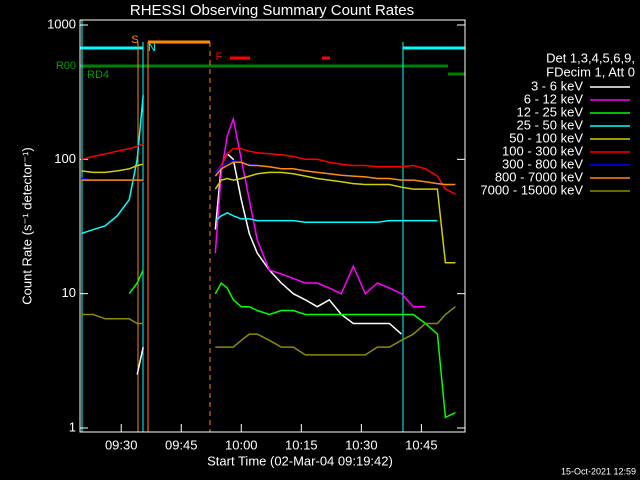 This screenshot has height=480, width=640. What do you see at coordinates (61, 23) in the screenshot?
I see `y-tick-label: 1000` at bounding box center [61, 23].